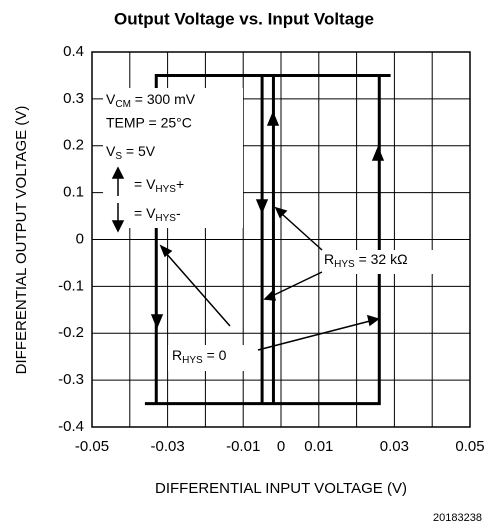  Describe the element at coordinates (71, 332) in the screenshot. I see `y-tick-label: -0.2` at that location.